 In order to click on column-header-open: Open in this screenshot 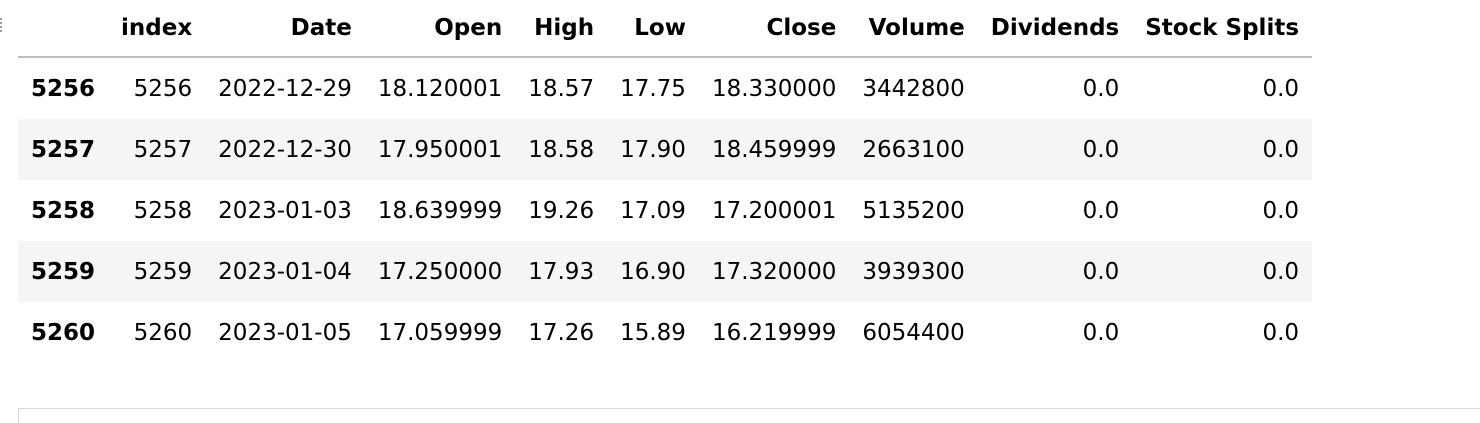, I will do `click(440, 29)`.